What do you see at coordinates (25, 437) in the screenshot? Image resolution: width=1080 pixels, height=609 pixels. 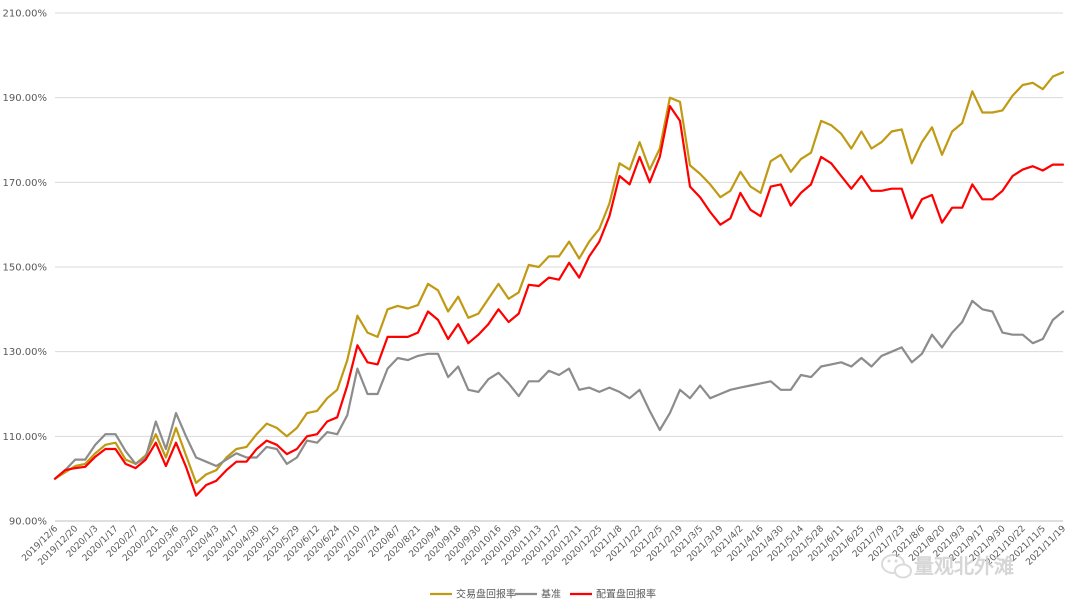 I see `y-tick-label: 110.00%` at bounding box center [25, 437].